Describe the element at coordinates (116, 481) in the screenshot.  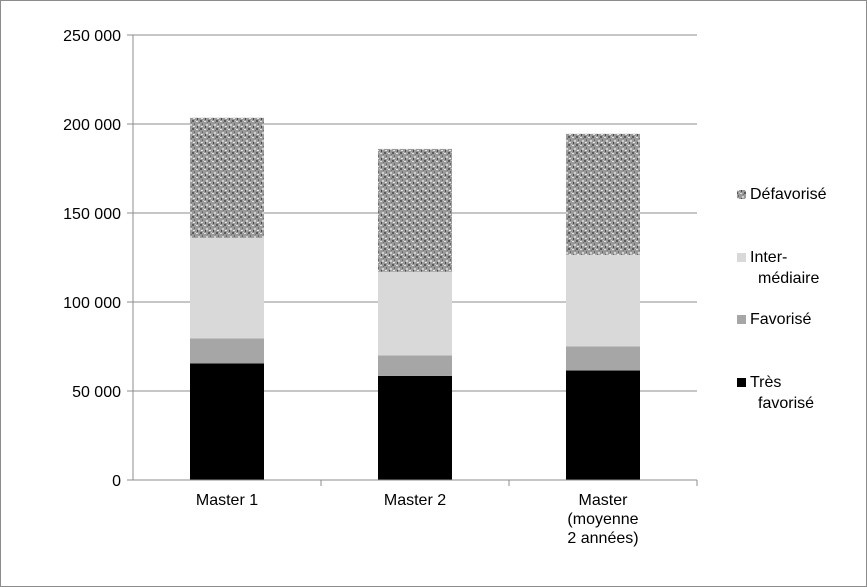
I see `y-tick-label: 0` at that location.